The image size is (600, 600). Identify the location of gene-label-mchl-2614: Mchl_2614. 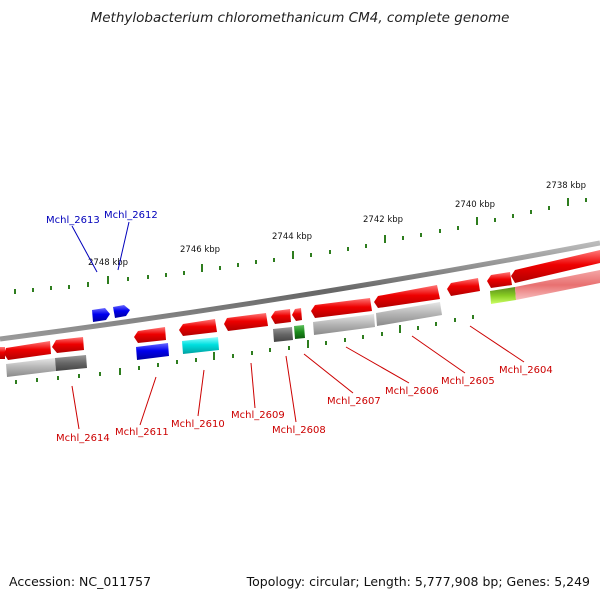
(83, 438).